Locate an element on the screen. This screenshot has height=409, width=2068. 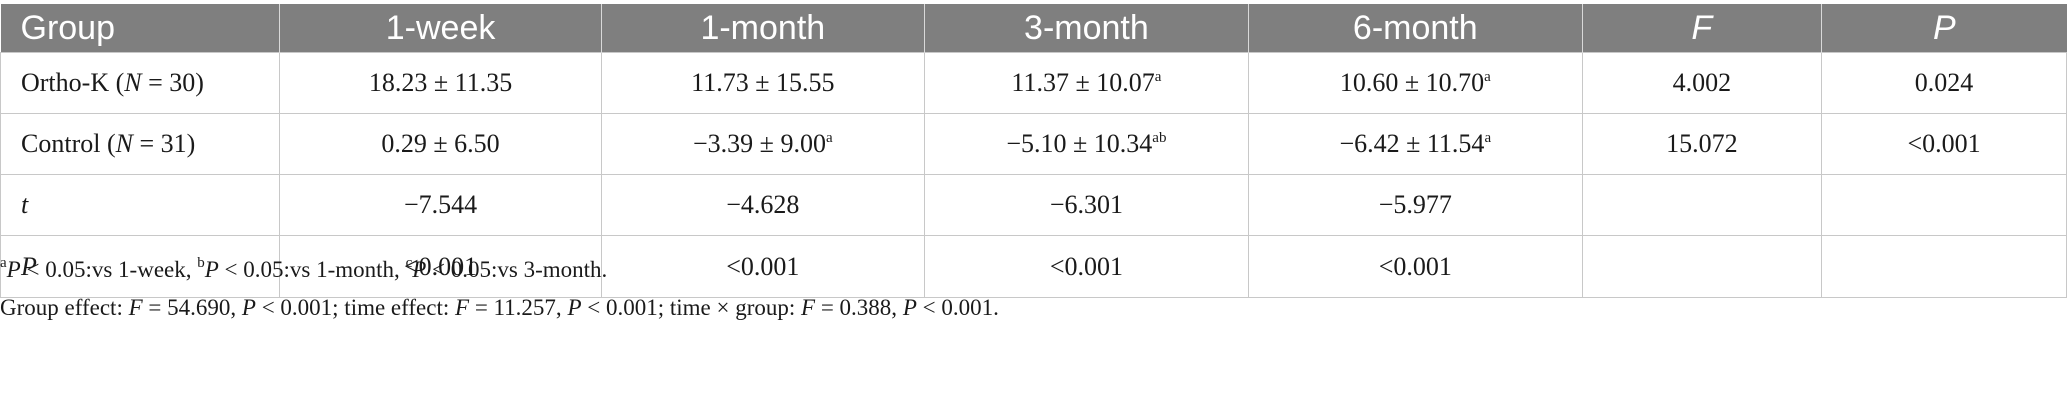
group-label: P is located at coordinates (140, 266).